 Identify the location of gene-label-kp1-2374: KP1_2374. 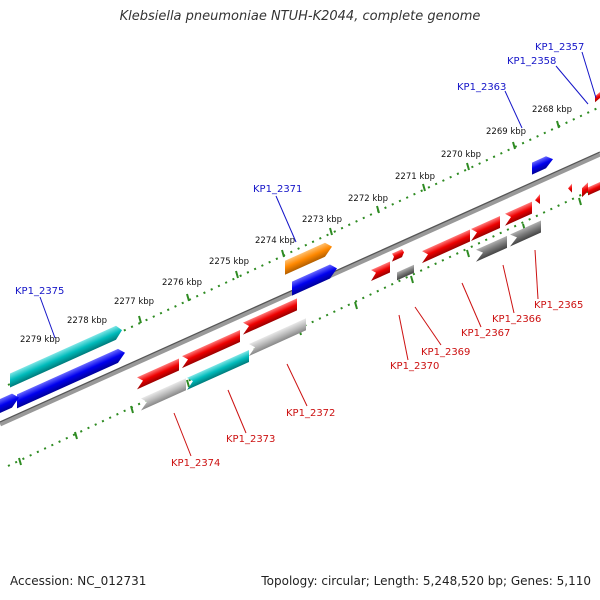
(195, 463).